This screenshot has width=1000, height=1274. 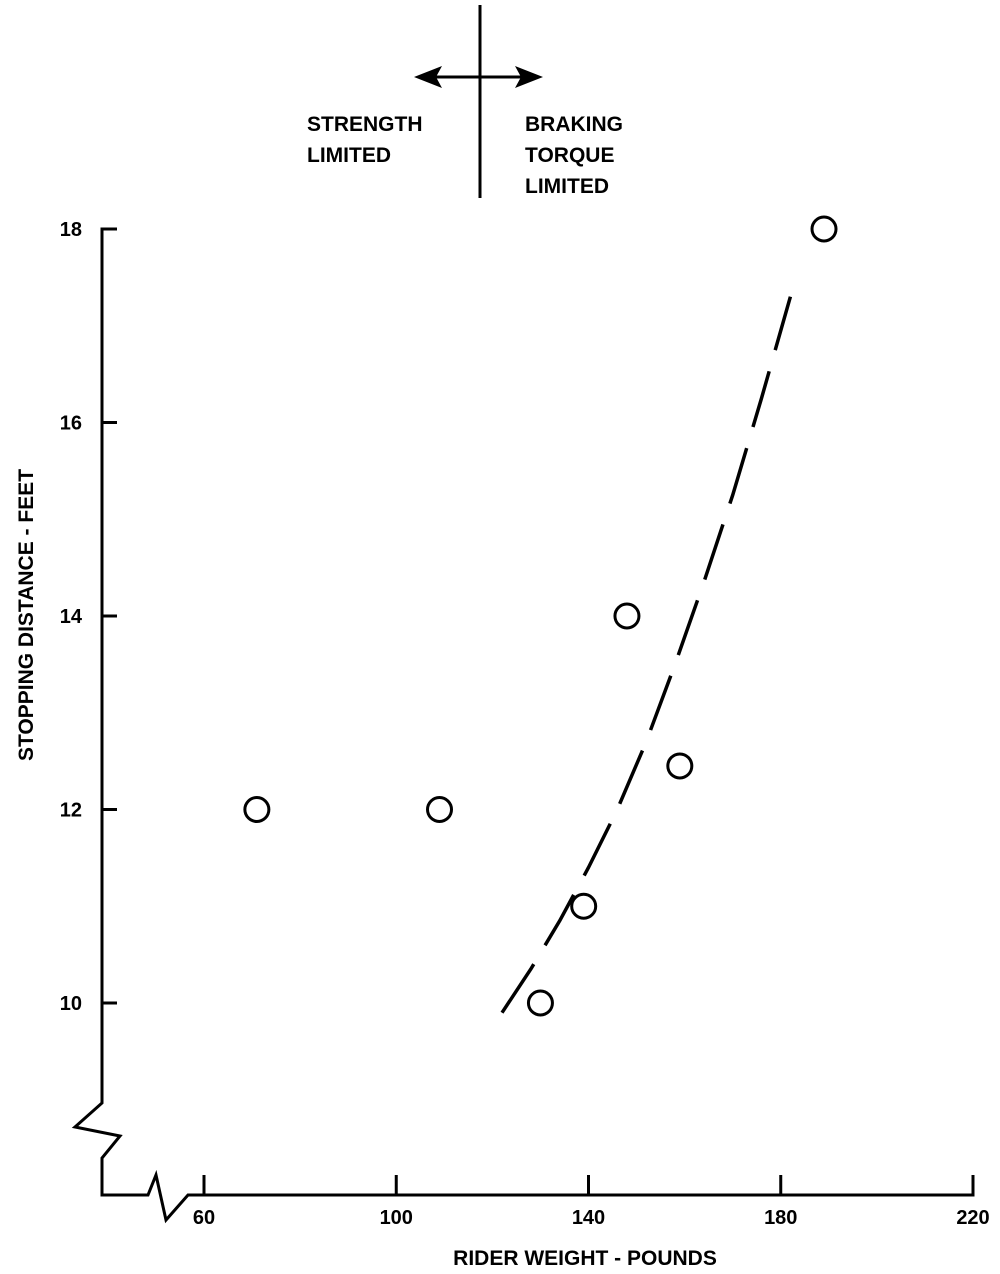 What do you see at coordinates (26, 615) in the screenshot?
I see `y-axis-title: STOPPING DISTANCE - FEET` at bounding box center [26, 615].